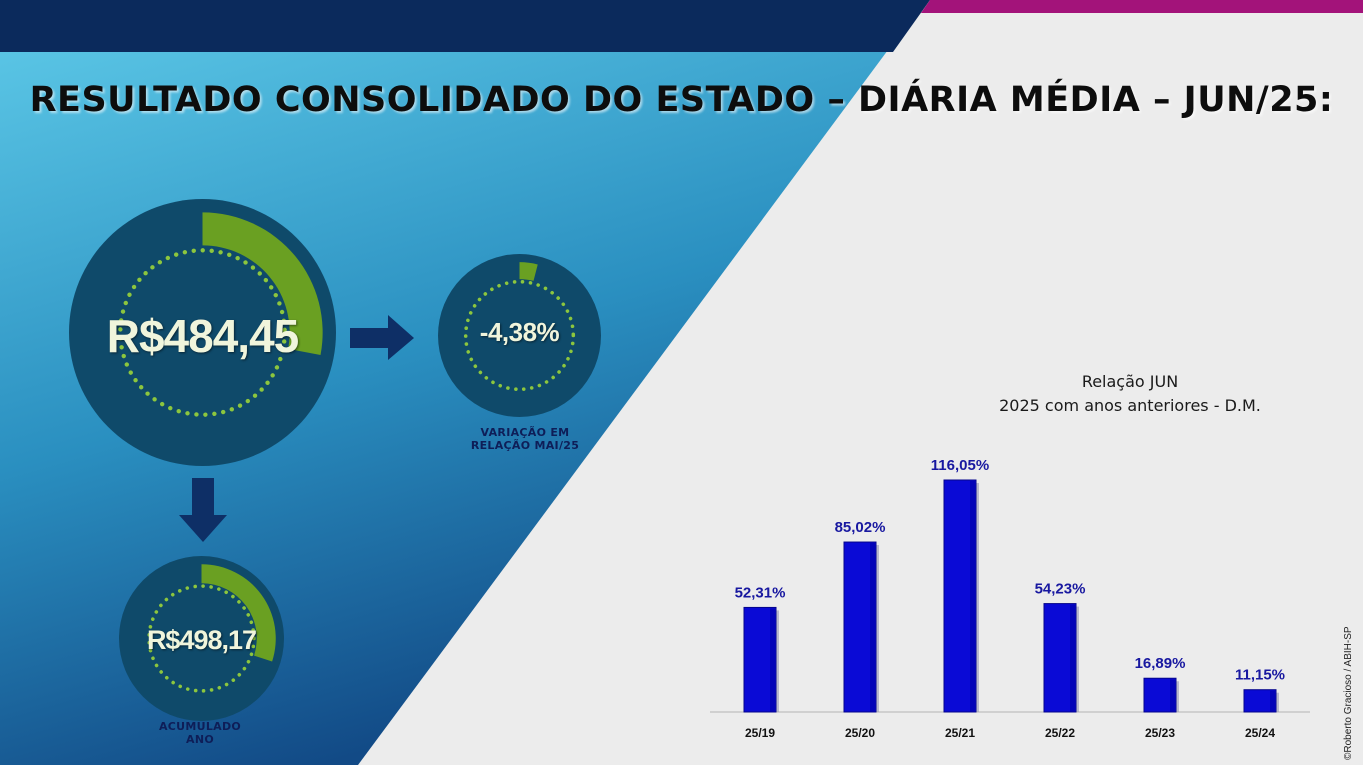 Image resolution: width=1363 pixels, height=765 pixels. I want to click on magenta-top-bar, so click(1142, 6).